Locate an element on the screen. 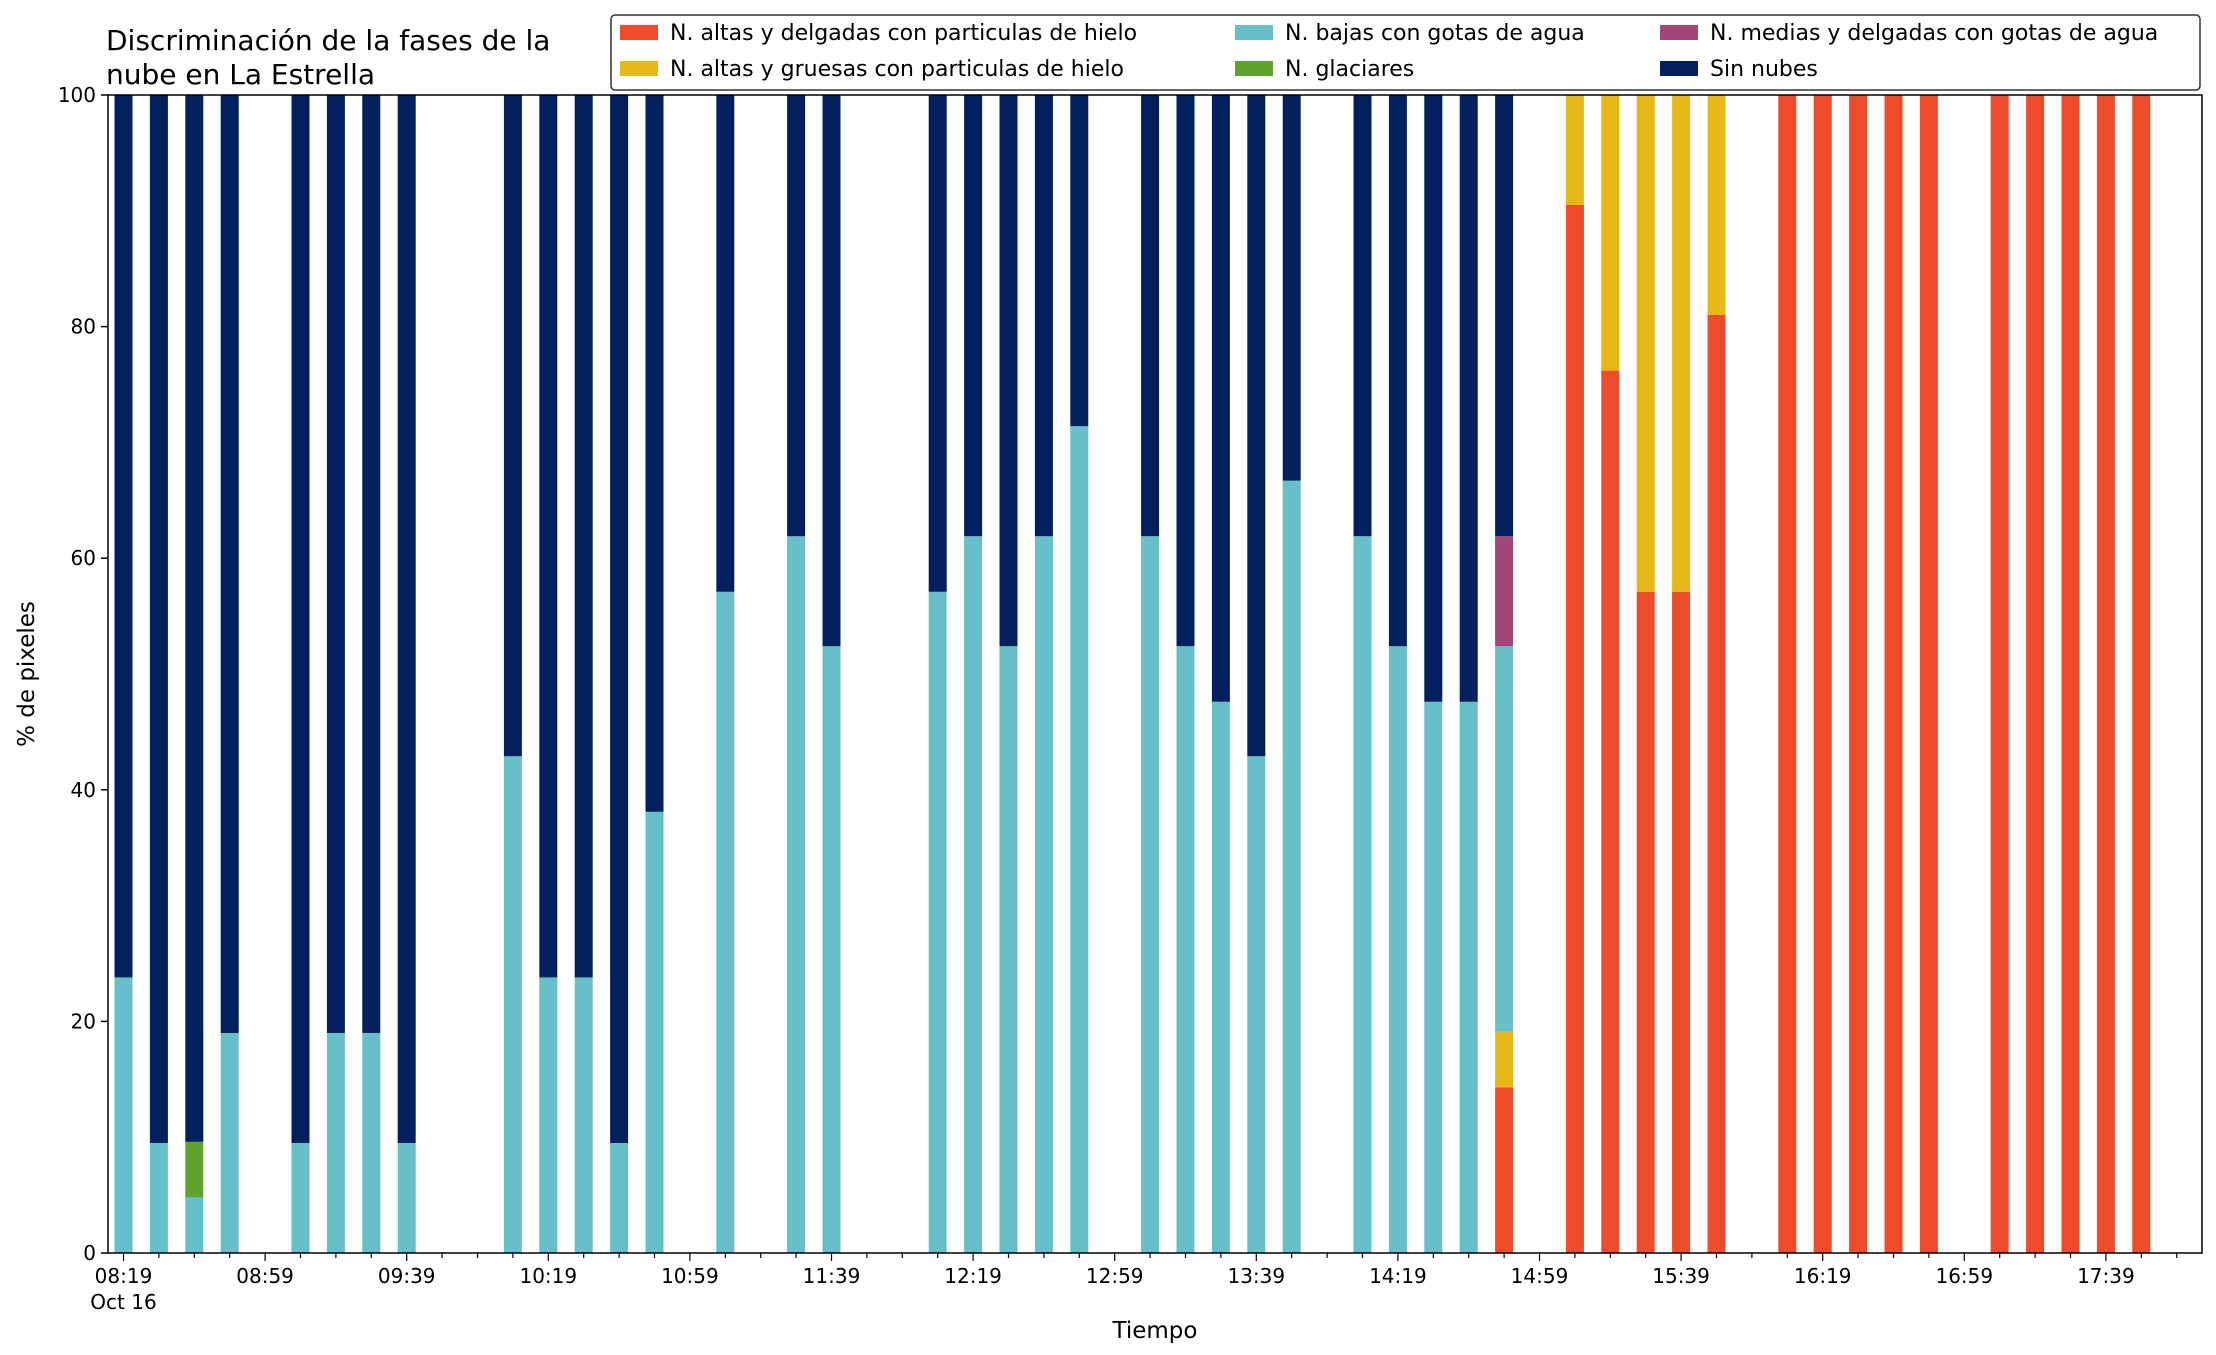  chart-title-line-1: Discriminación de la fases de la is located at coordinates (328, 40).